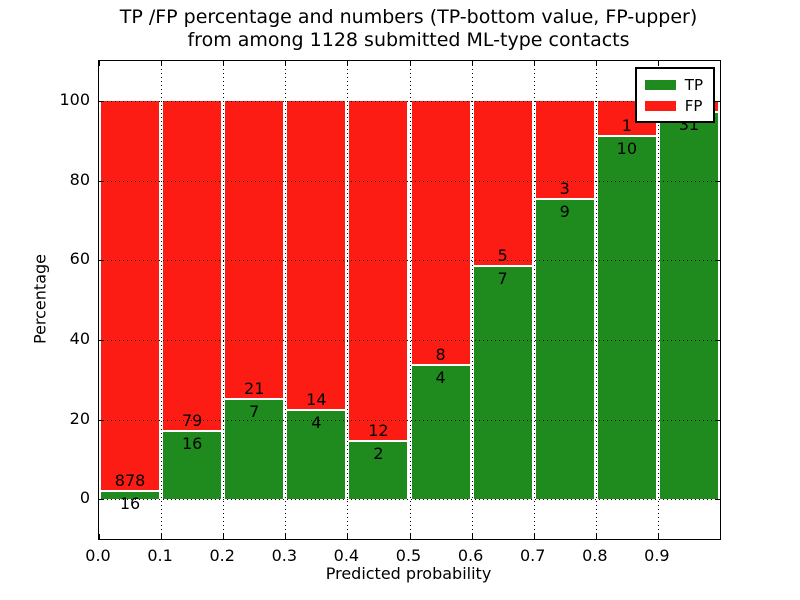 The image size is (800, 600). What do you see at coordinates (346, 555) in the screenshot?
I see `x-tick-label: 0.4` at bounding box center [346, 555].